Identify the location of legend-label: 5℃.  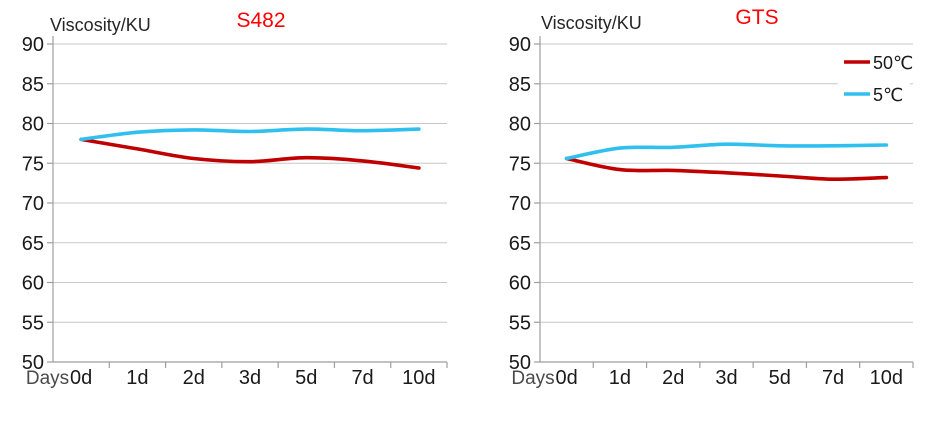
(888, 95).